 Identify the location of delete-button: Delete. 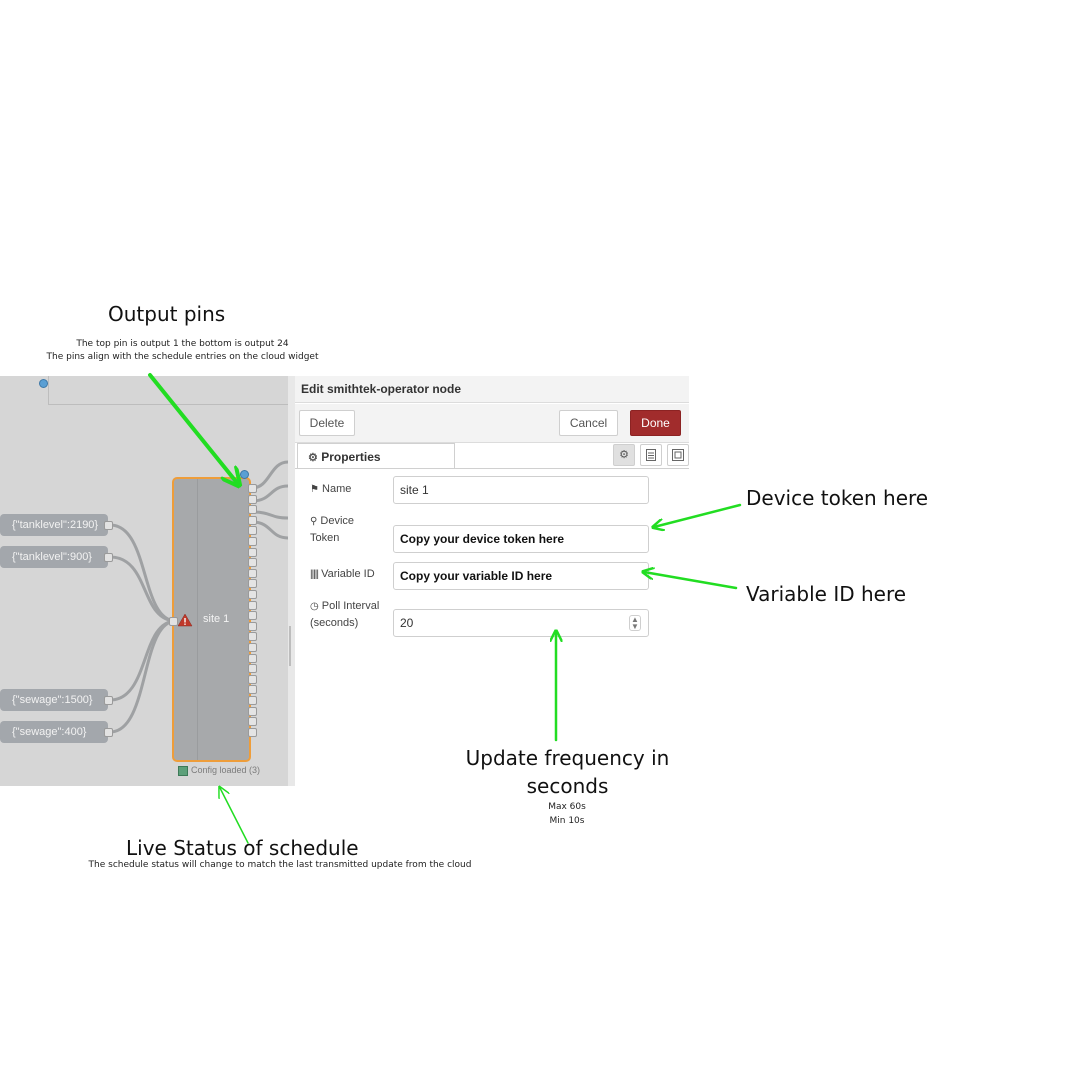
(327, 423).